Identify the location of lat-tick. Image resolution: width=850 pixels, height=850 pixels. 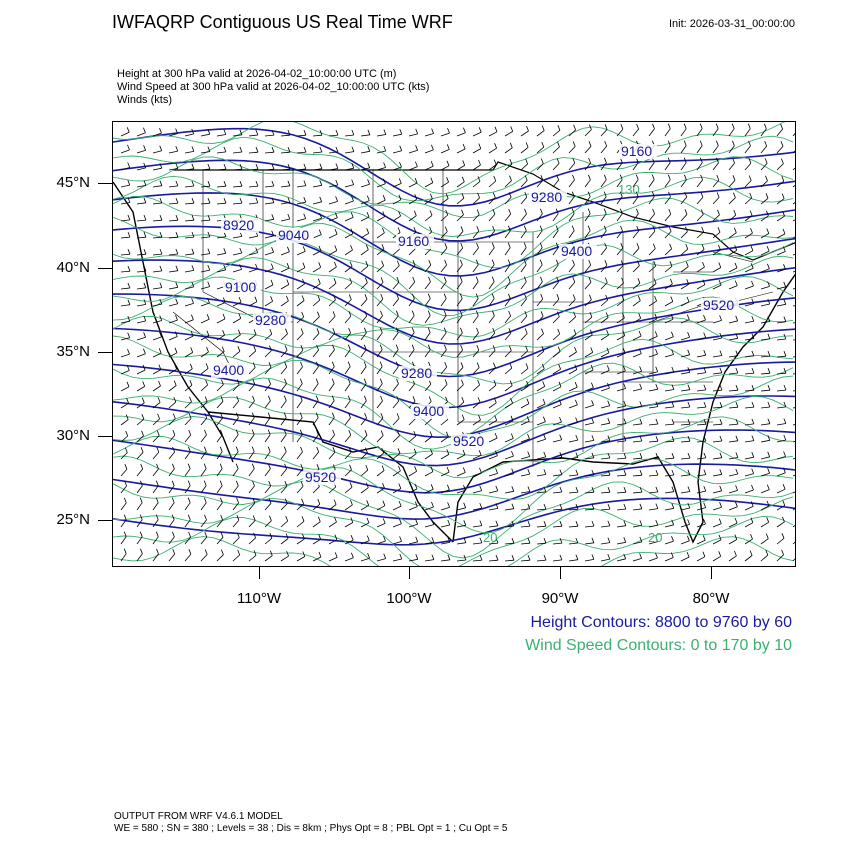
(105, 183).